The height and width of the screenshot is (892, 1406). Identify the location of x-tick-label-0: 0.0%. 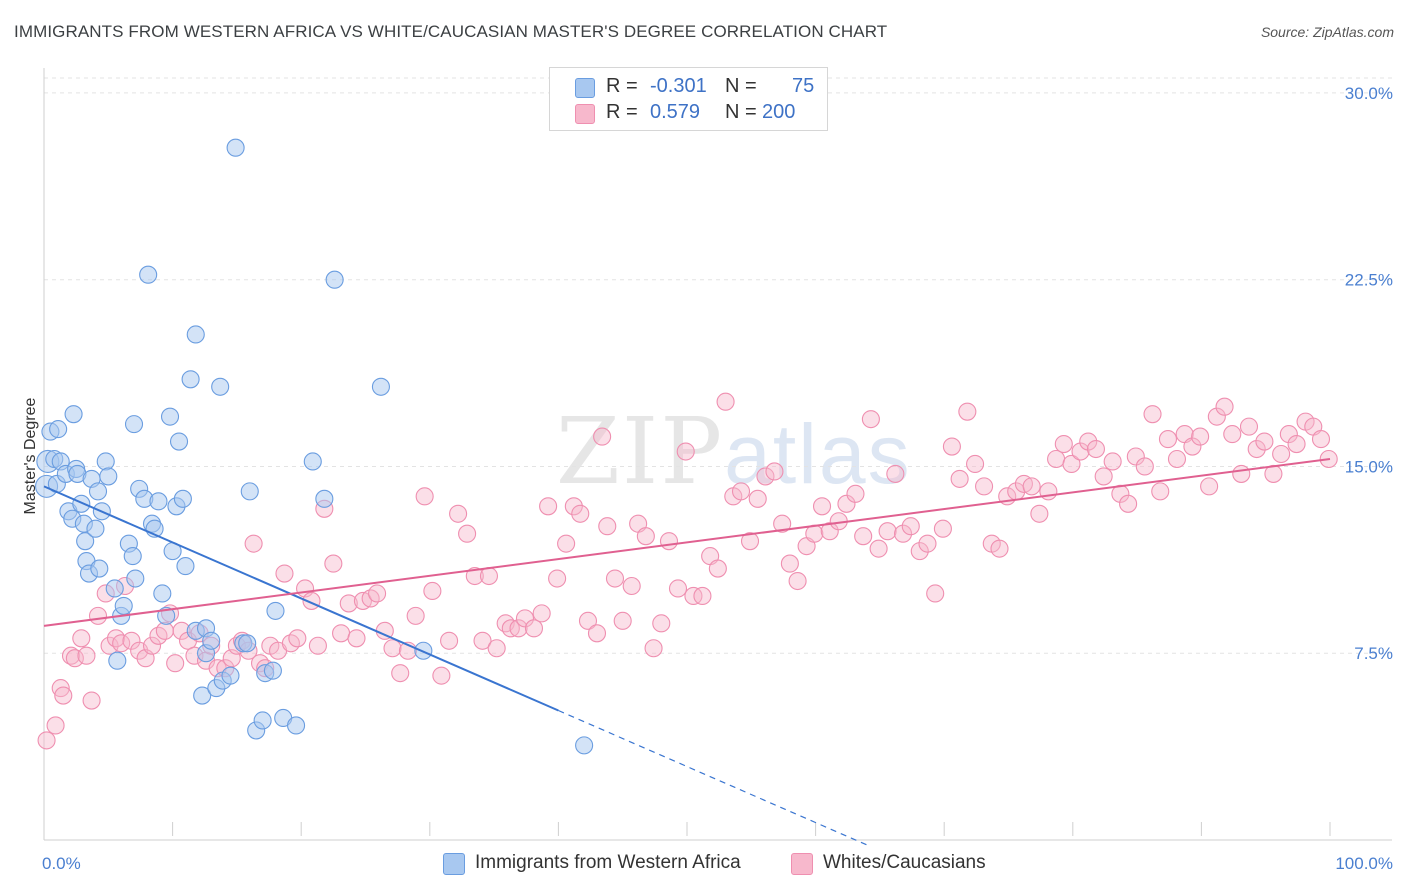
(61, 863).